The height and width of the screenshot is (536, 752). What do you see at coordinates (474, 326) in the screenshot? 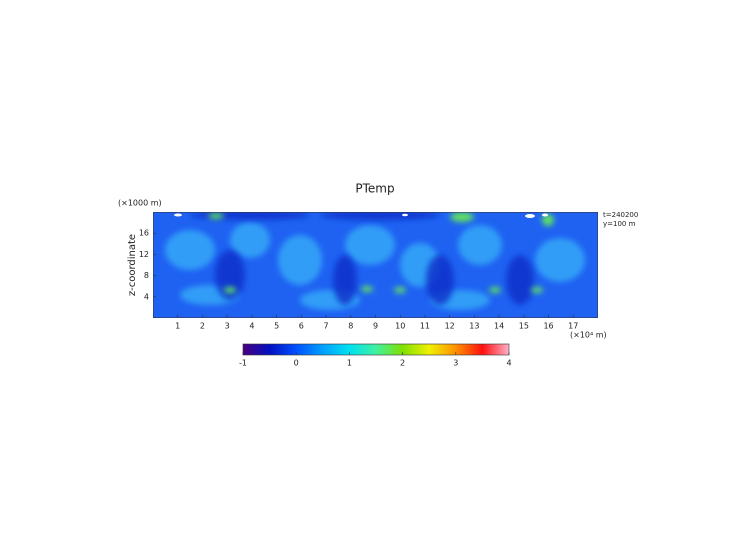
I see `x-tick-label: 13` at bounding box center [474, 326].